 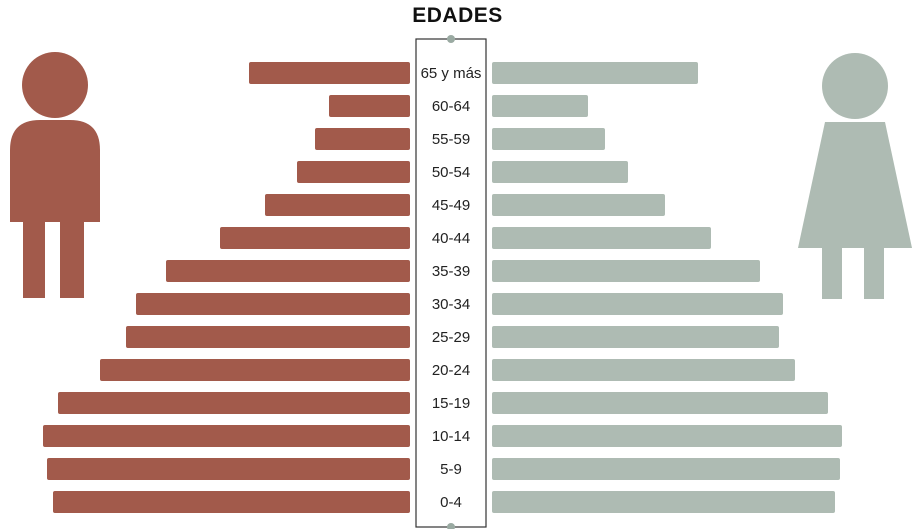 I want to click on age-label-60-64: 60-64, so click(x=451, y=106).